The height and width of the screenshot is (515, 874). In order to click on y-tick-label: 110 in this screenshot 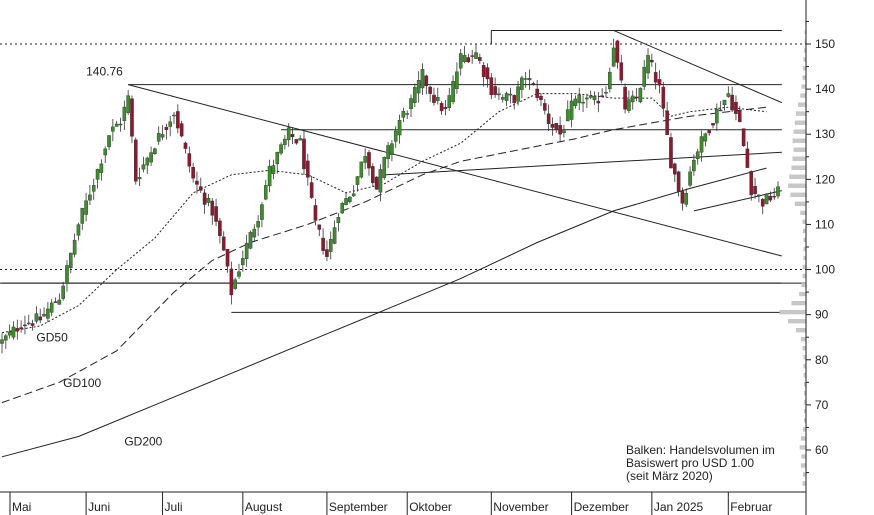, I will do `click(824, 224)`.